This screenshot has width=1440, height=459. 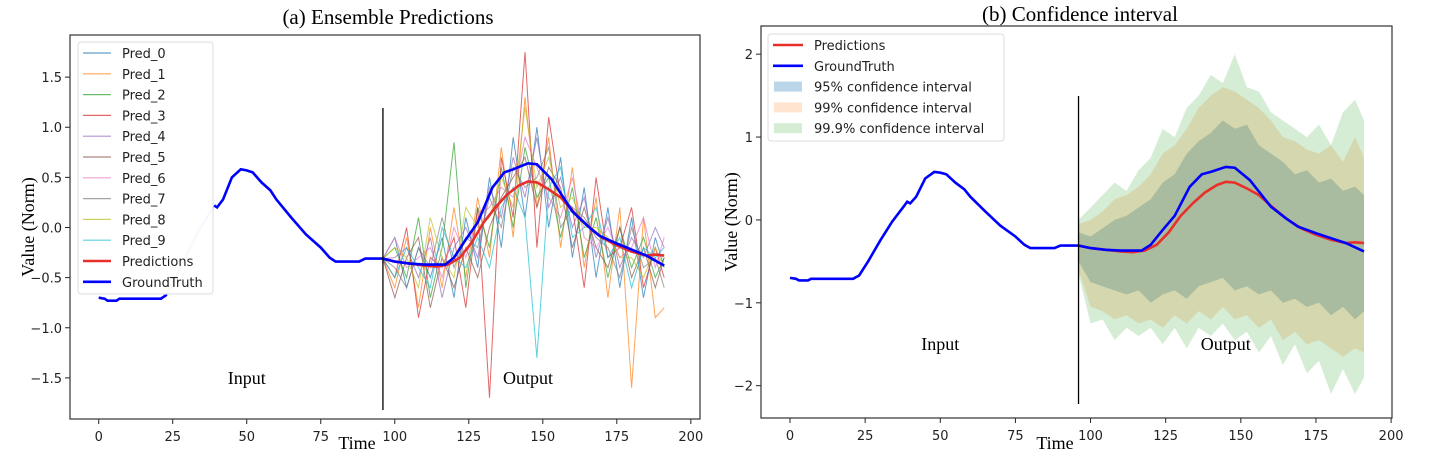 What do you see at coordinates (899, 129) in the screenshot?
I see `legend-label: 99.9% confidence interval` at bounding box center [899, 129].